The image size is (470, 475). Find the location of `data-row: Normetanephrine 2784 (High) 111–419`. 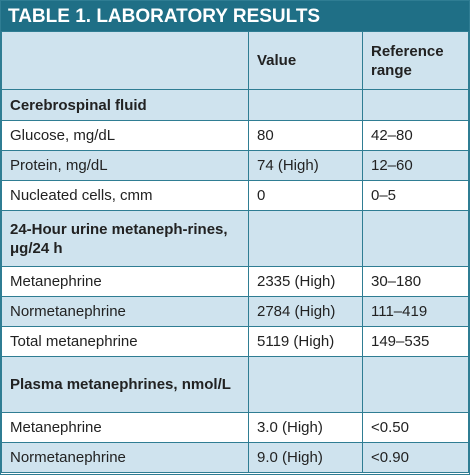

data-row: Normetanephrine 2784 (High) 111–419 is located at coordinates (235, 311).